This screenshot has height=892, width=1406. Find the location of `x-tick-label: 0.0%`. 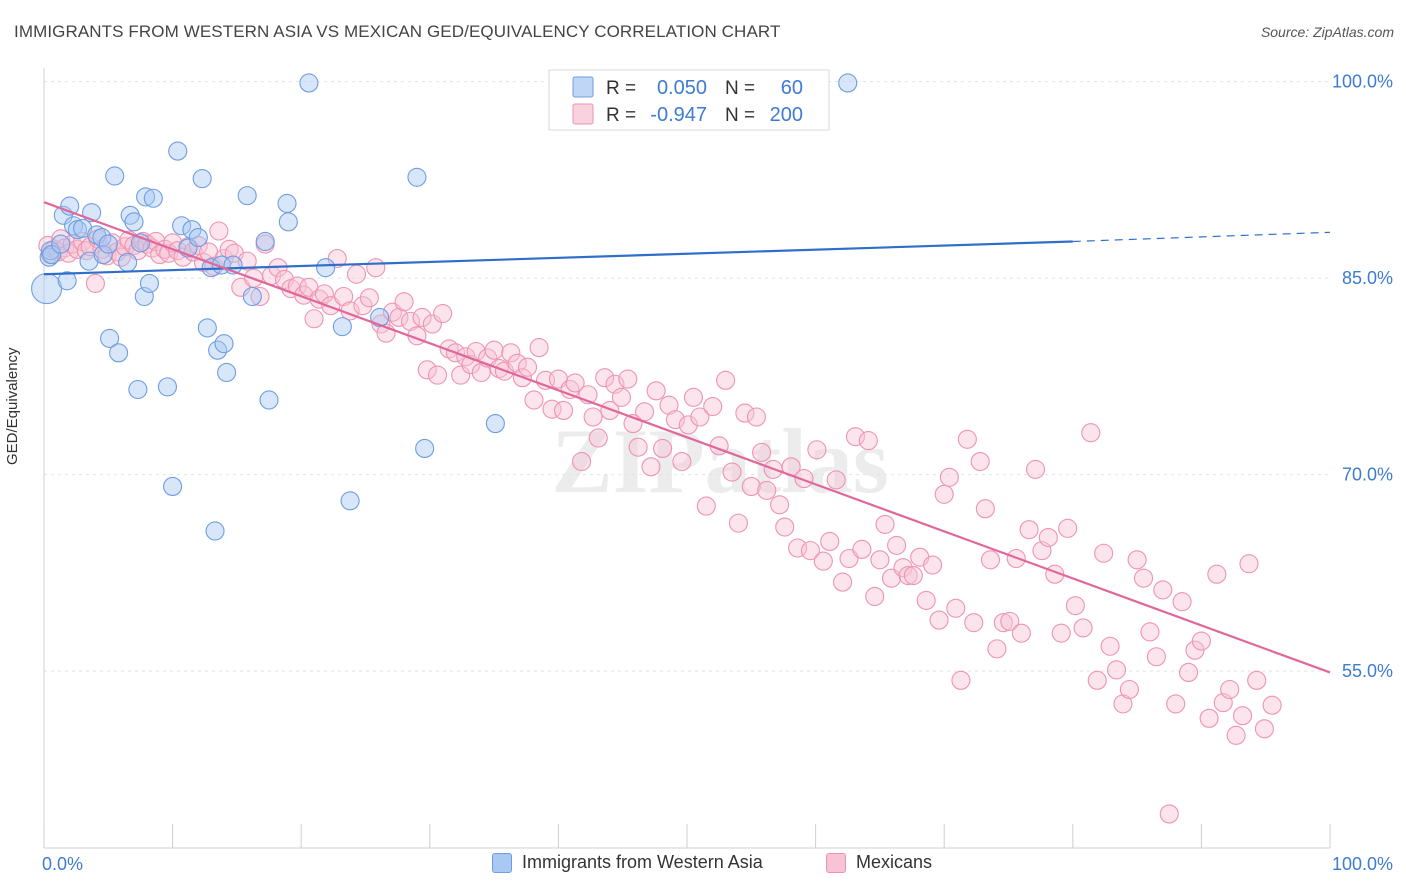

x-tick-label: 0.0% is located at coordinates (62, 864).